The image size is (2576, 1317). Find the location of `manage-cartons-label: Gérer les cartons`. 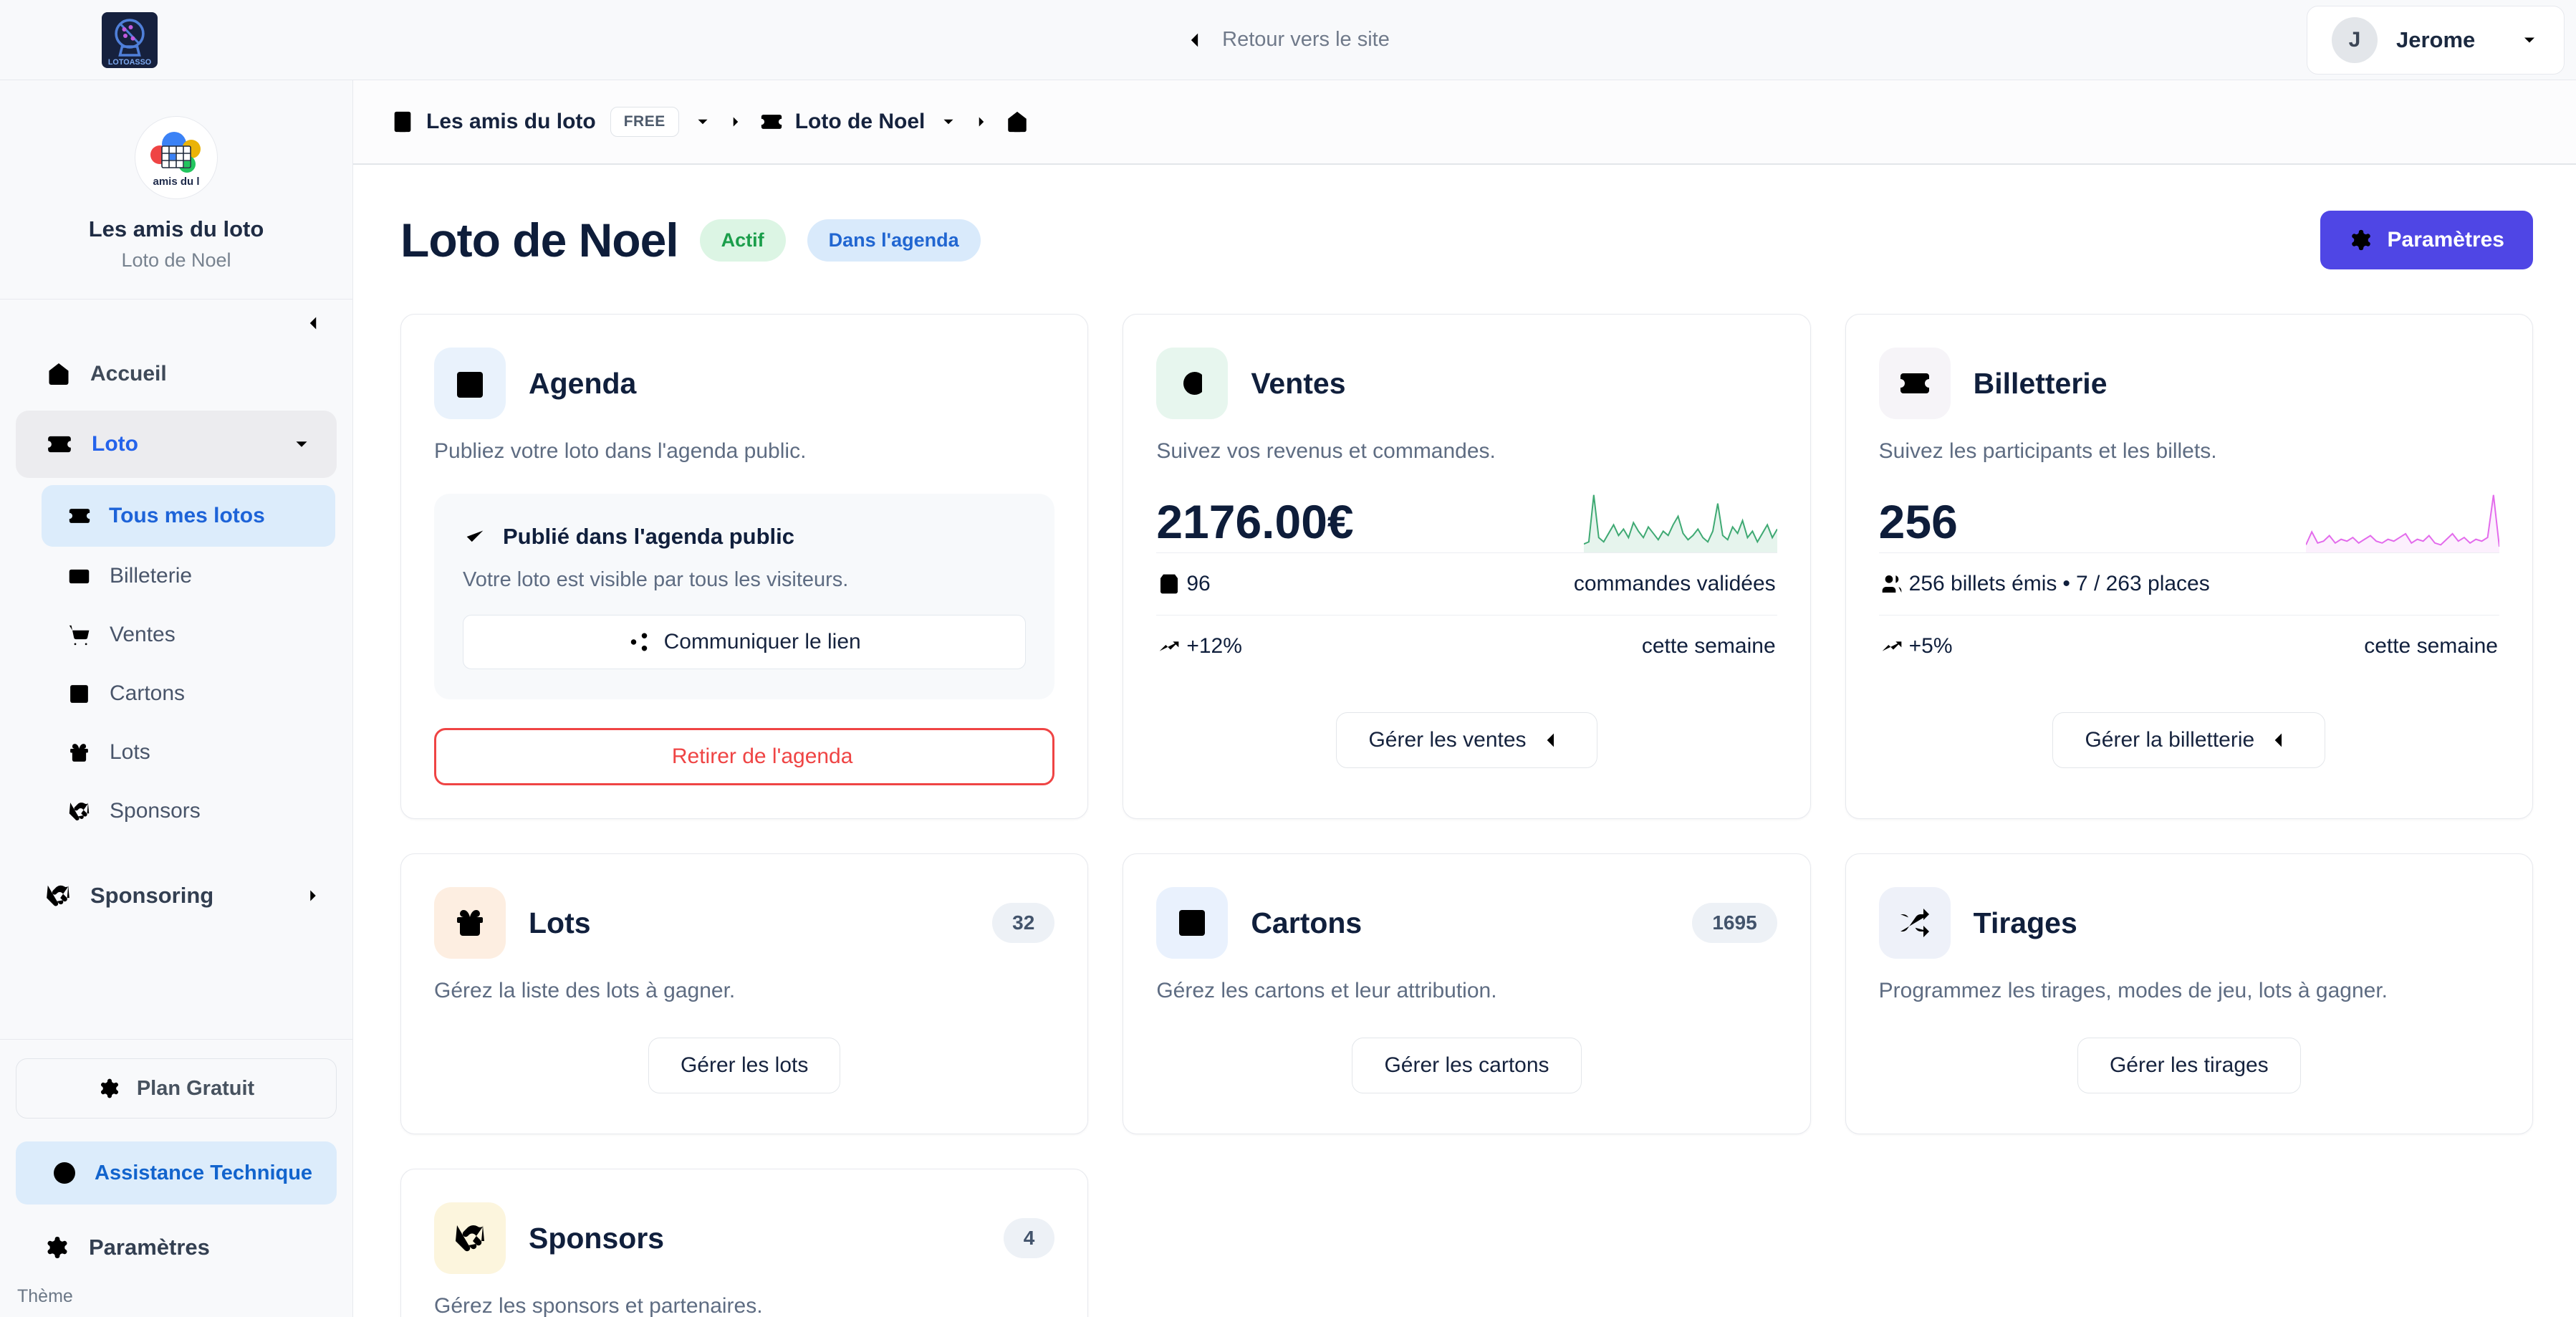

manage-cartons-label: Gérer les cartons is located at coordinates (1467, 1065).